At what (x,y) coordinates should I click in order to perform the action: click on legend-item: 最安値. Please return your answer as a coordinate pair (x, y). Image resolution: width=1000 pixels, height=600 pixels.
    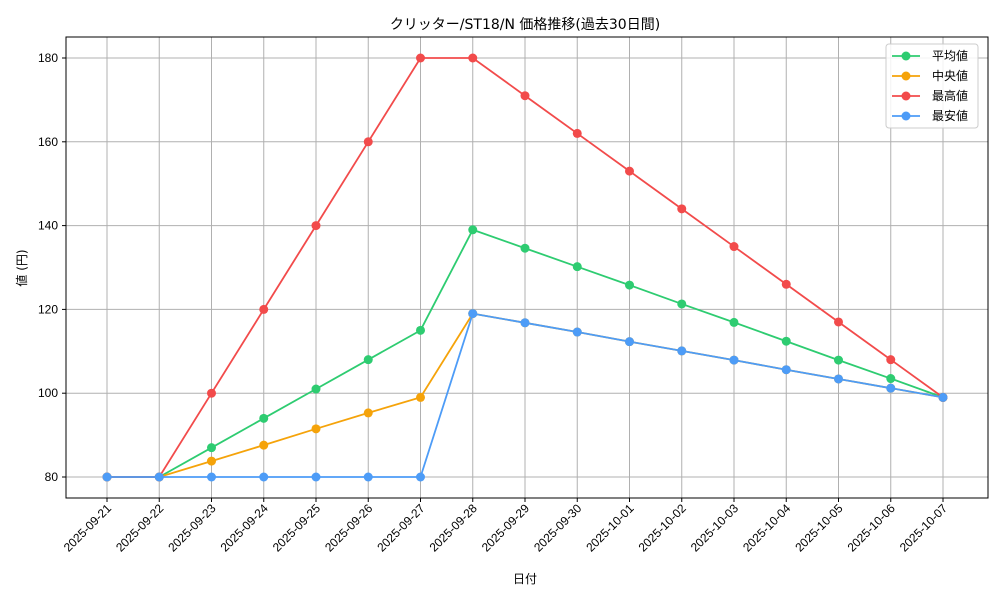
    Looking at the image, I should click on (930, 115).